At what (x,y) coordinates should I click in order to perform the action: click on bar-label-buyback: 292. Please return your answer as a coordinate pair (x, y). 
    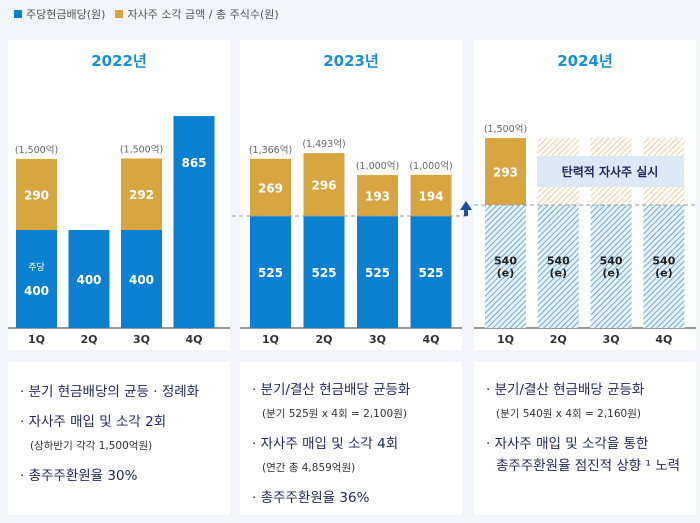
    Looking at the image, I should click on (141, 195).